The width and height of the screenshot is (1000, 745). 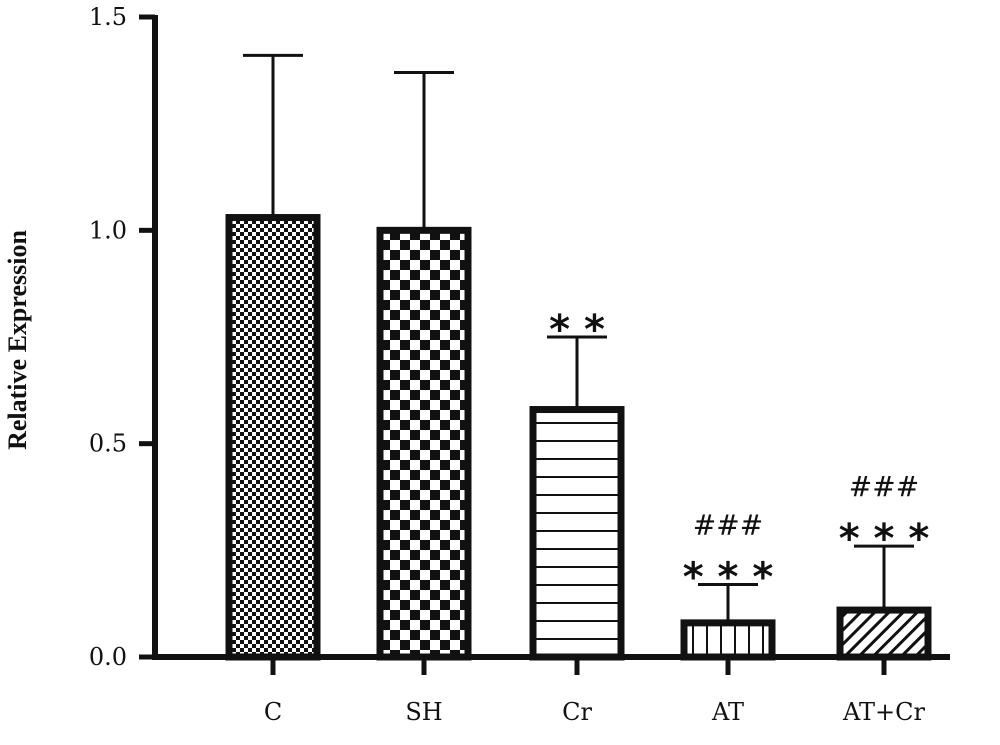 What do you see at coordinates (17, 340) in the screenshot?
I see `y-axis-title: Relative Expression` at bounding box center [17, 340].